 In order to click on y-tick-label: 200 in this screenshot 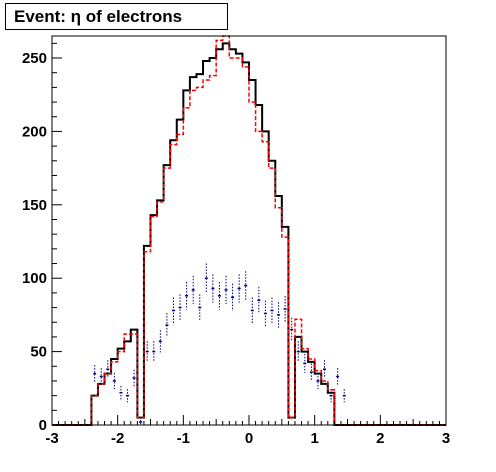, I will do `click(34, 131)`.